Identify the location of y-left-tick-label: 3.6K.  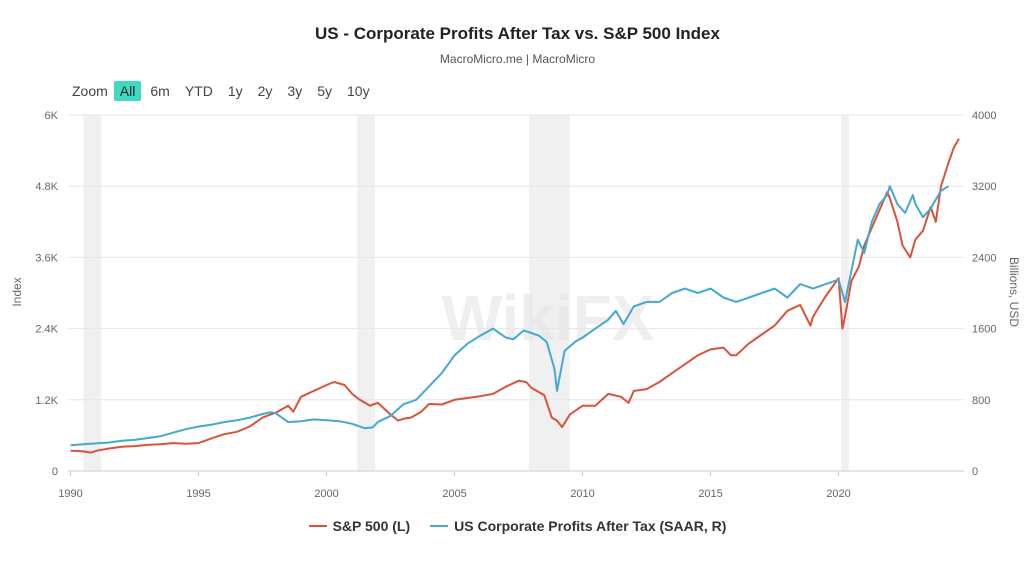
(46, 258).